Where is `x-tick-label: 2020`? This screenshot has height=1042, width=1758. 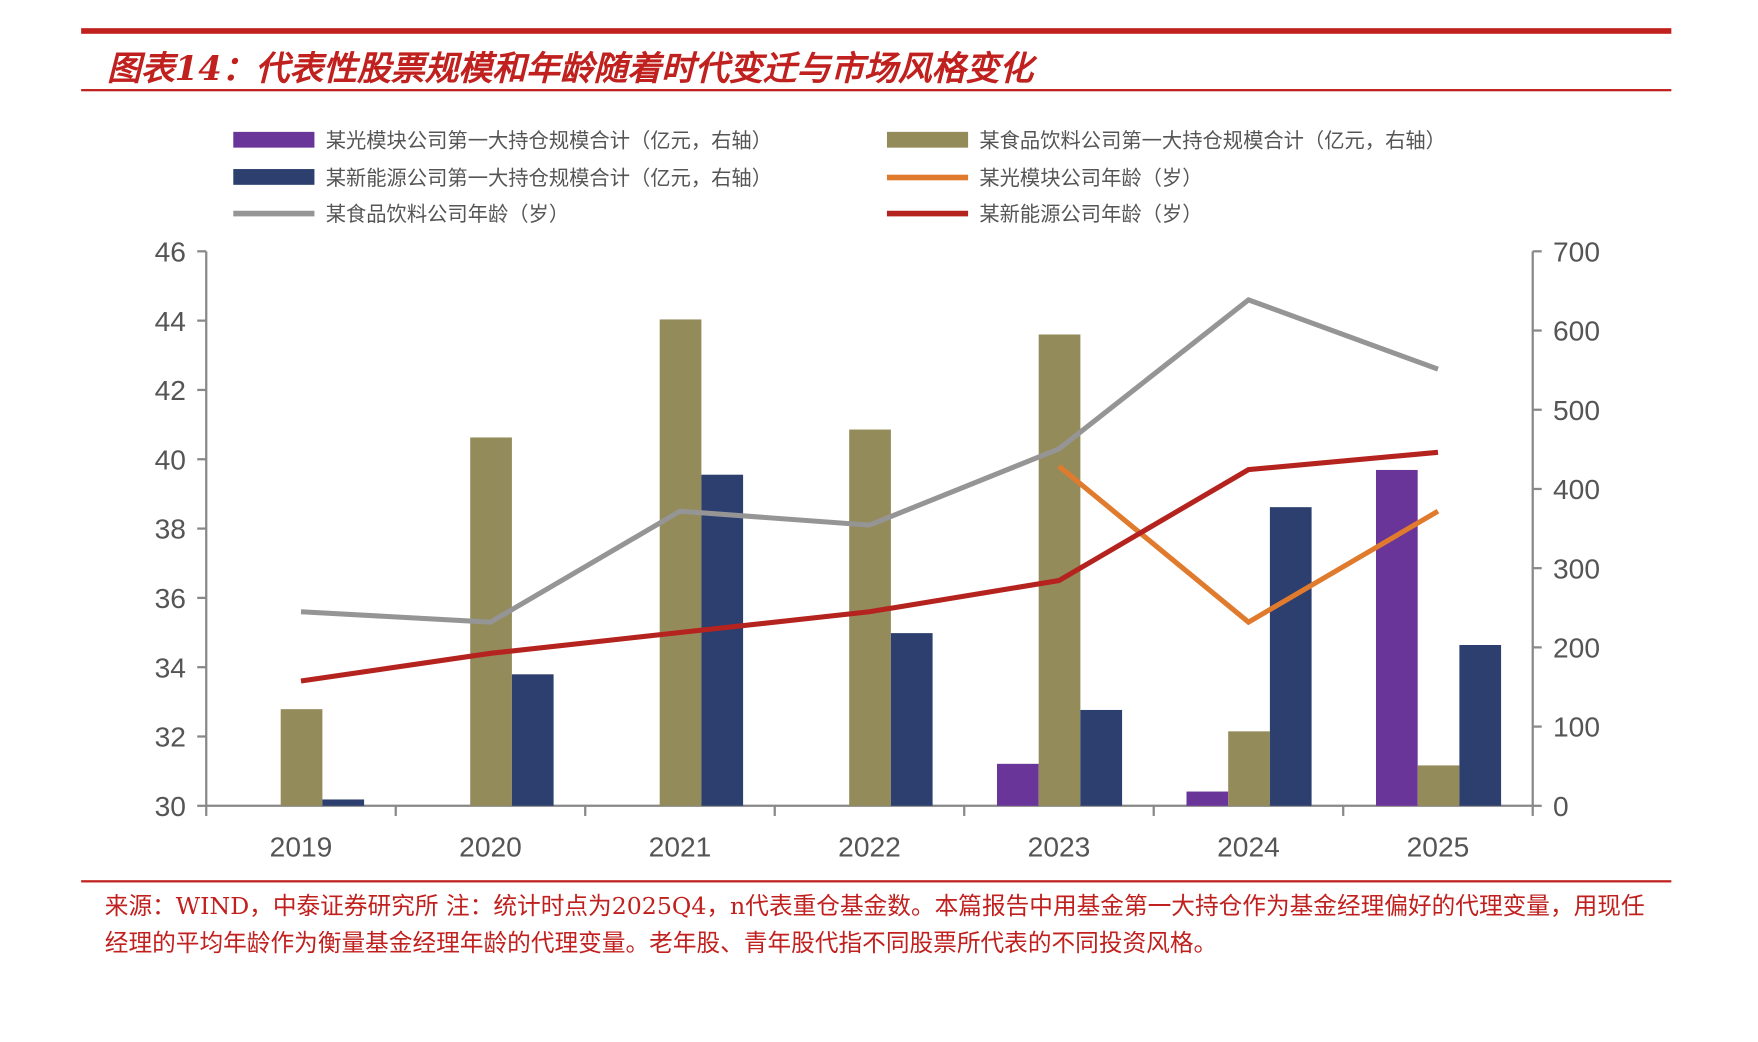 x-tick-label: 2020 is located at coordinates (490, 847).